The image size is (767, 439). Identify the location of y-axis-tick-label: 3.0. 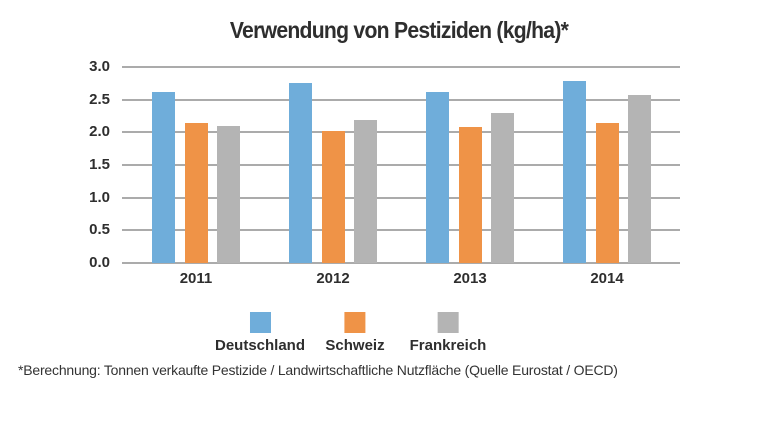
(99, 66).